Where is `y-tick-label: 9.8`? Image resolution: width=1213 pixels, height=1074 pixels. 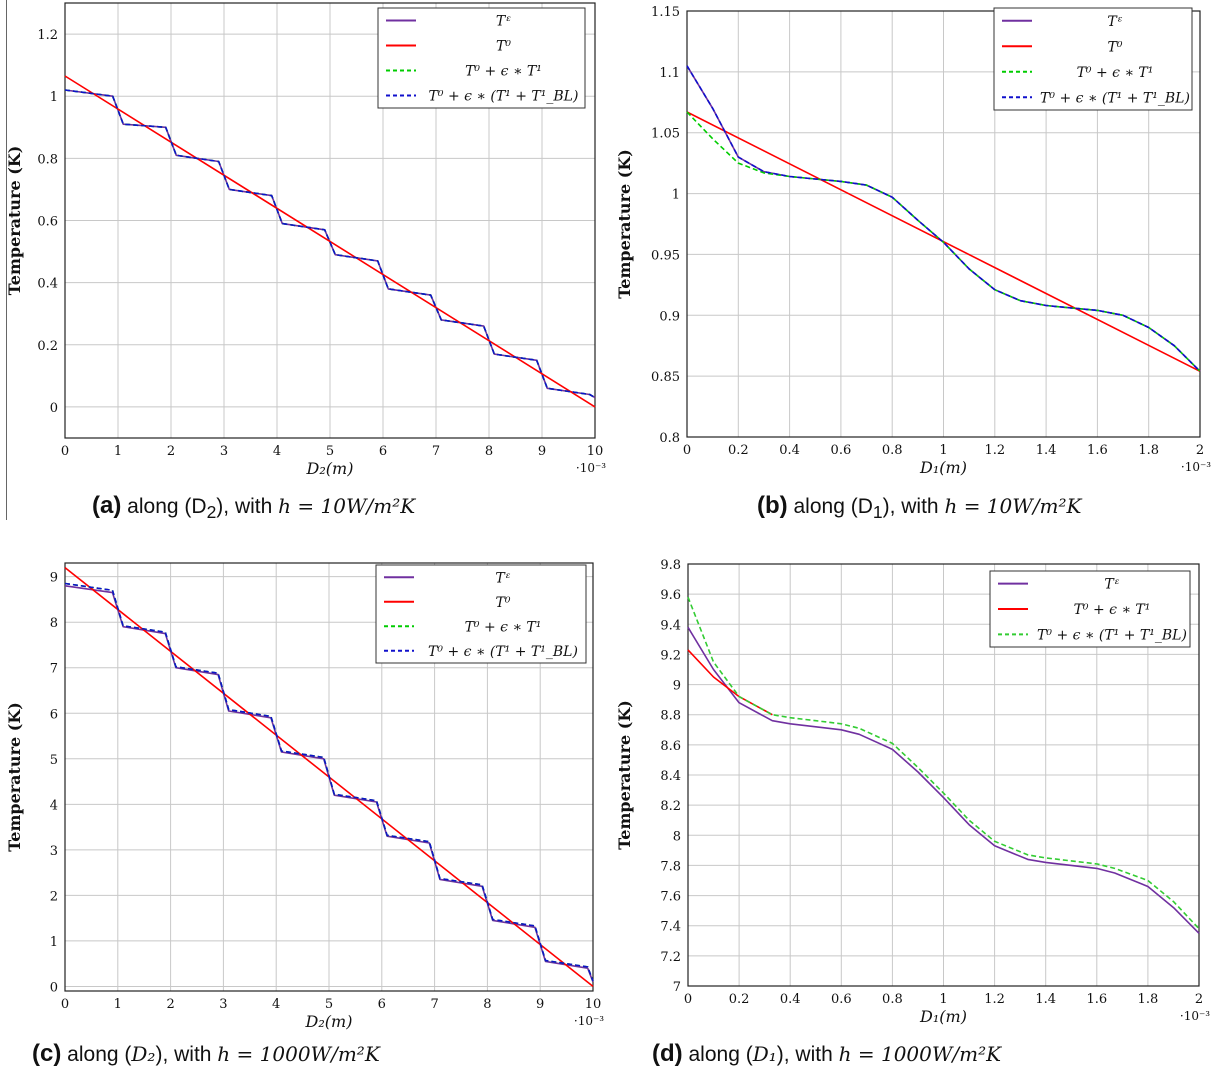
y-tick-label: 9.8 is located at coordinates (670, 565).